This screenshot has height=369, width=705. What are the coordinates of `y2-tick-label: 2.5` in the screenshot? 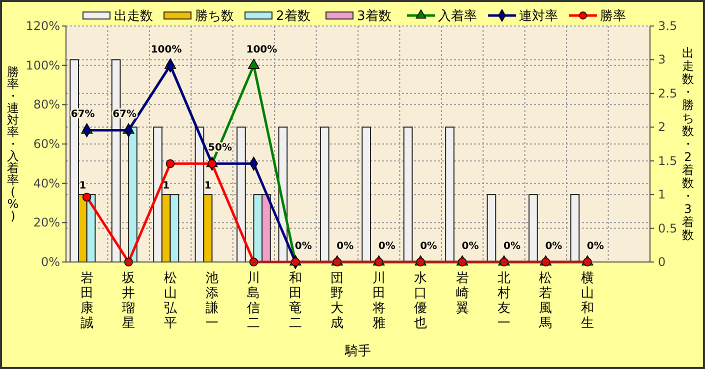 It's located at (668, 93).